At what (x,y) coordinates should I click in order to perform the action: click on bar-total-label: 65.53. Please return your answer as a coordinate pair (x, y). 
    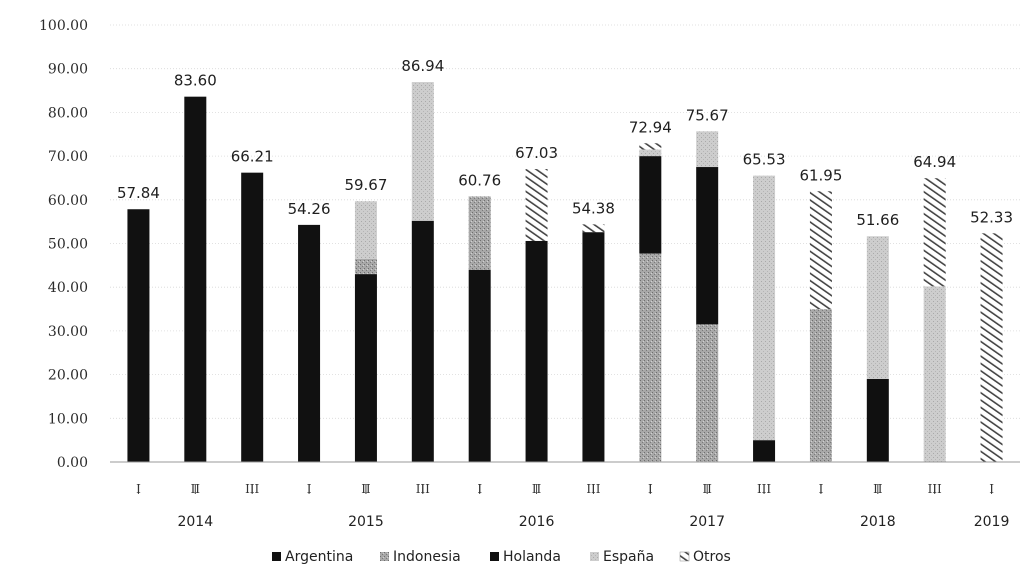
    Looking at the image, I should click on (764, 160).